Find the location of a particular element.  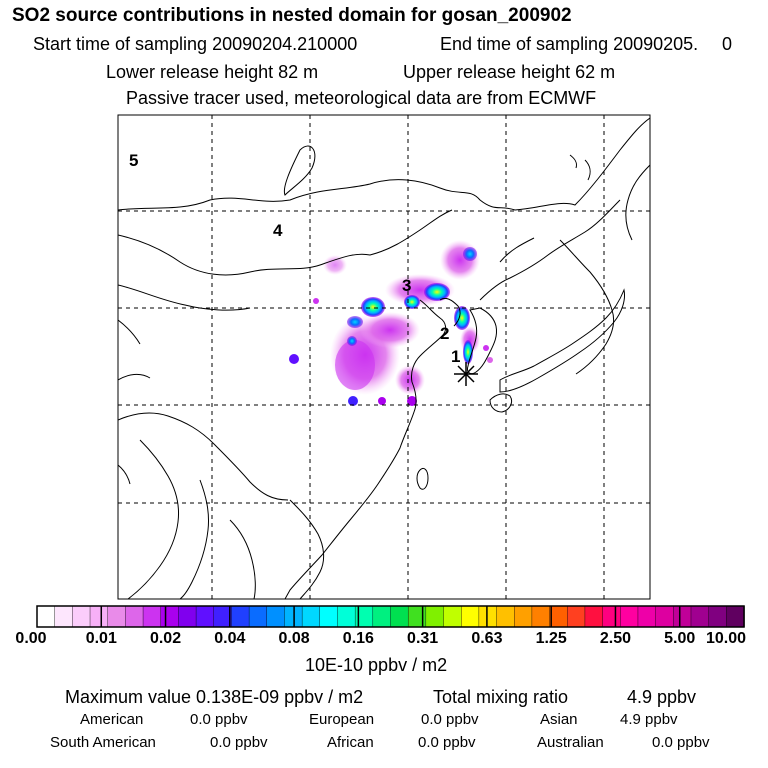

region-name: European is located at coordinates (342, 719).